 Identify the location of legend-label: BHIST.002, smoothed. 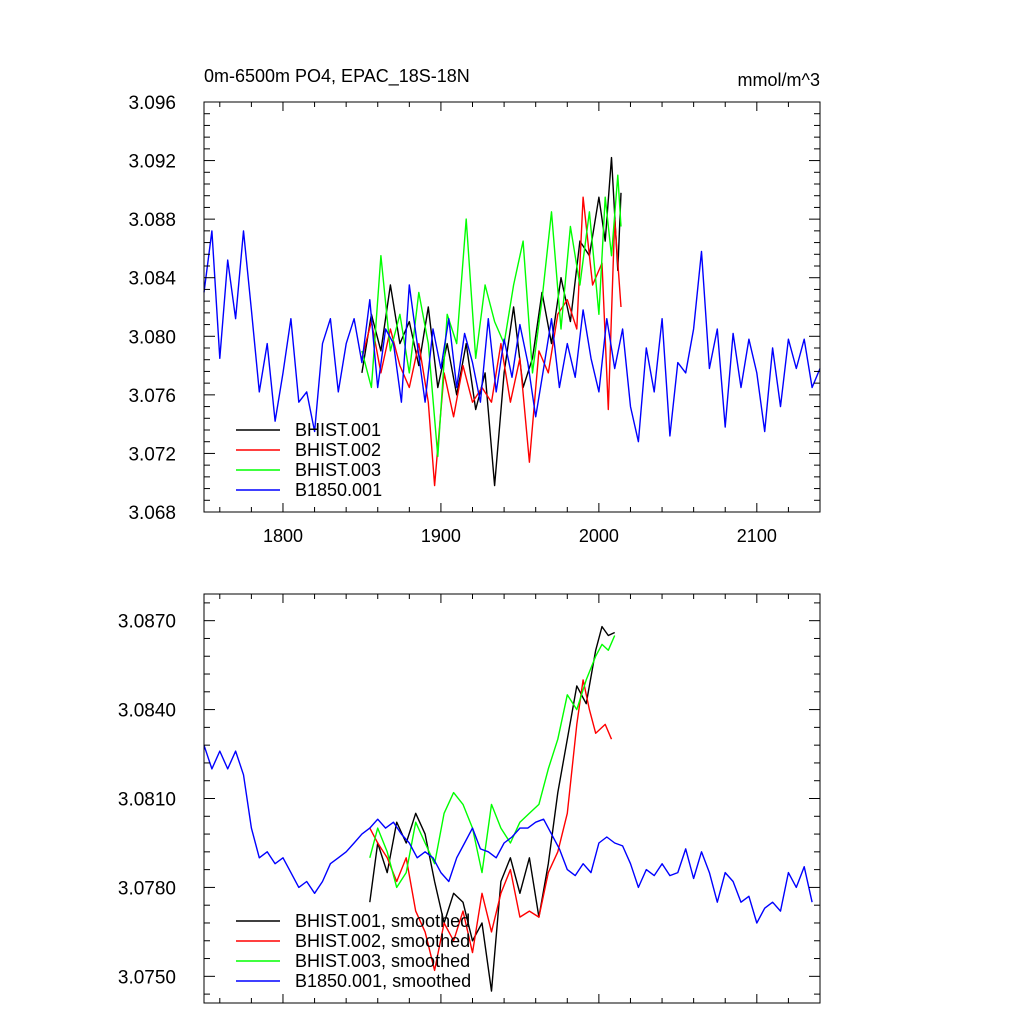
(382, 941).